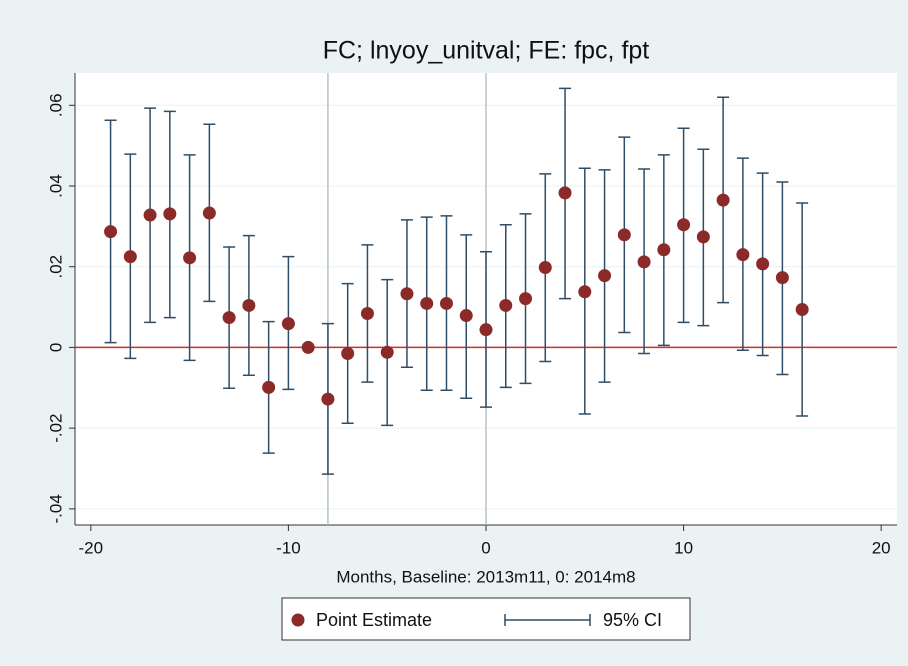 The height and width of the screenshot is (666, 908). Describe the element at coordinates (55, 105) in the screenshot. I see `y-tick-label: .06` at that location.